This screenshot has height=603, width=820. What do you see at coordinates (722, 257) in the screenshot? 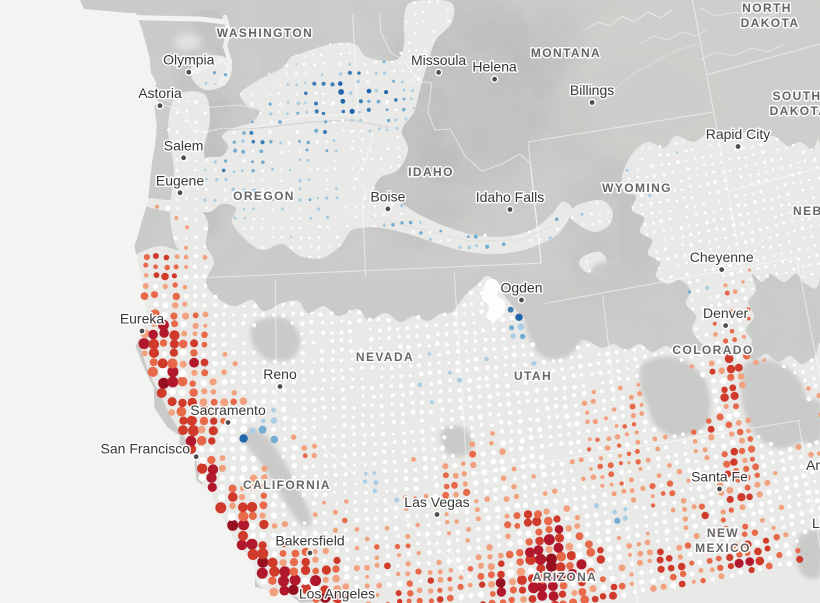
I see `svg-text: Cheyenne` at bounding box center [722, 257].